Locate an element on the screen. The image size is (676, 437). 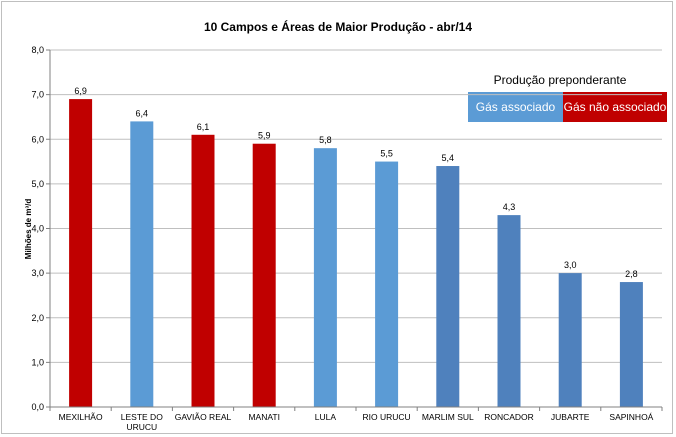
data-label: 5,9 is located at coordinates (264, 136).